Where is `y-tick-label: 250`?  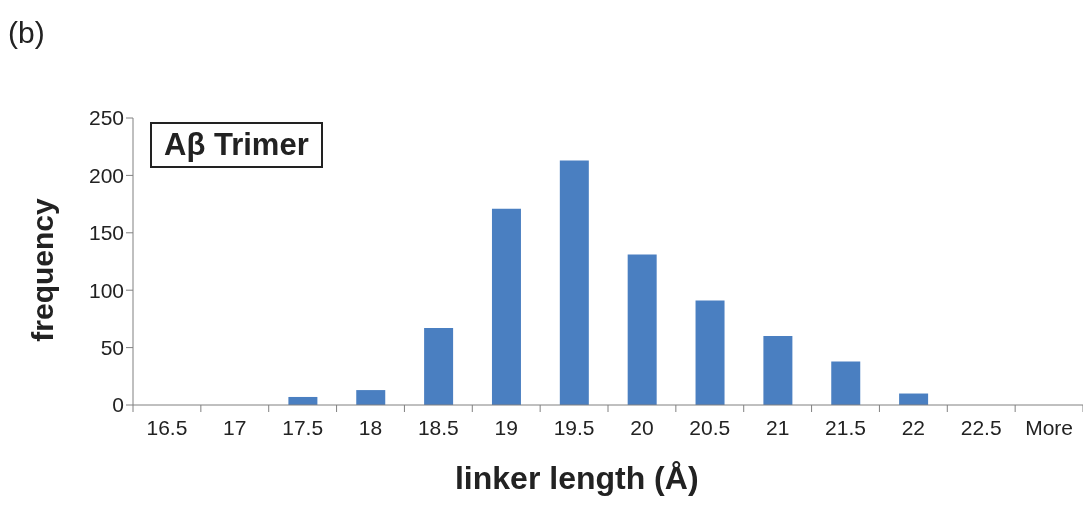 y-tick-label: 250 is located at coordinates (106, 118).